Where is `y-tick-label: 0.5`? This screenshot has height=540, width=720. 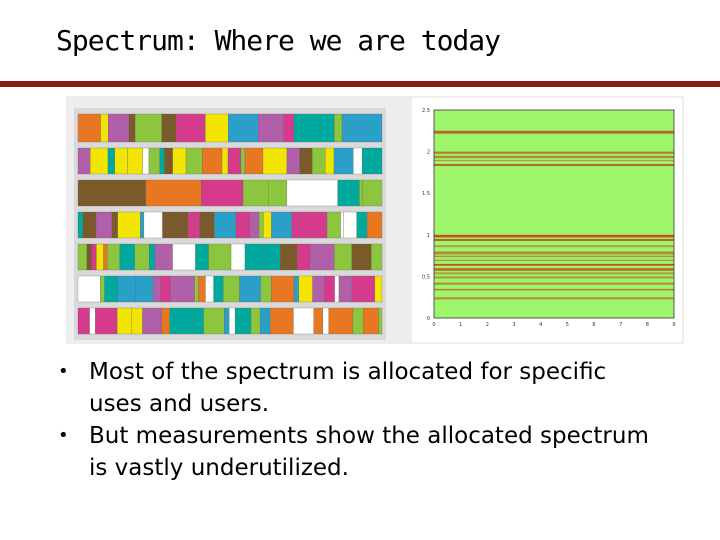
y-tick-label: 0.5 is located at coordinates (426, 277).